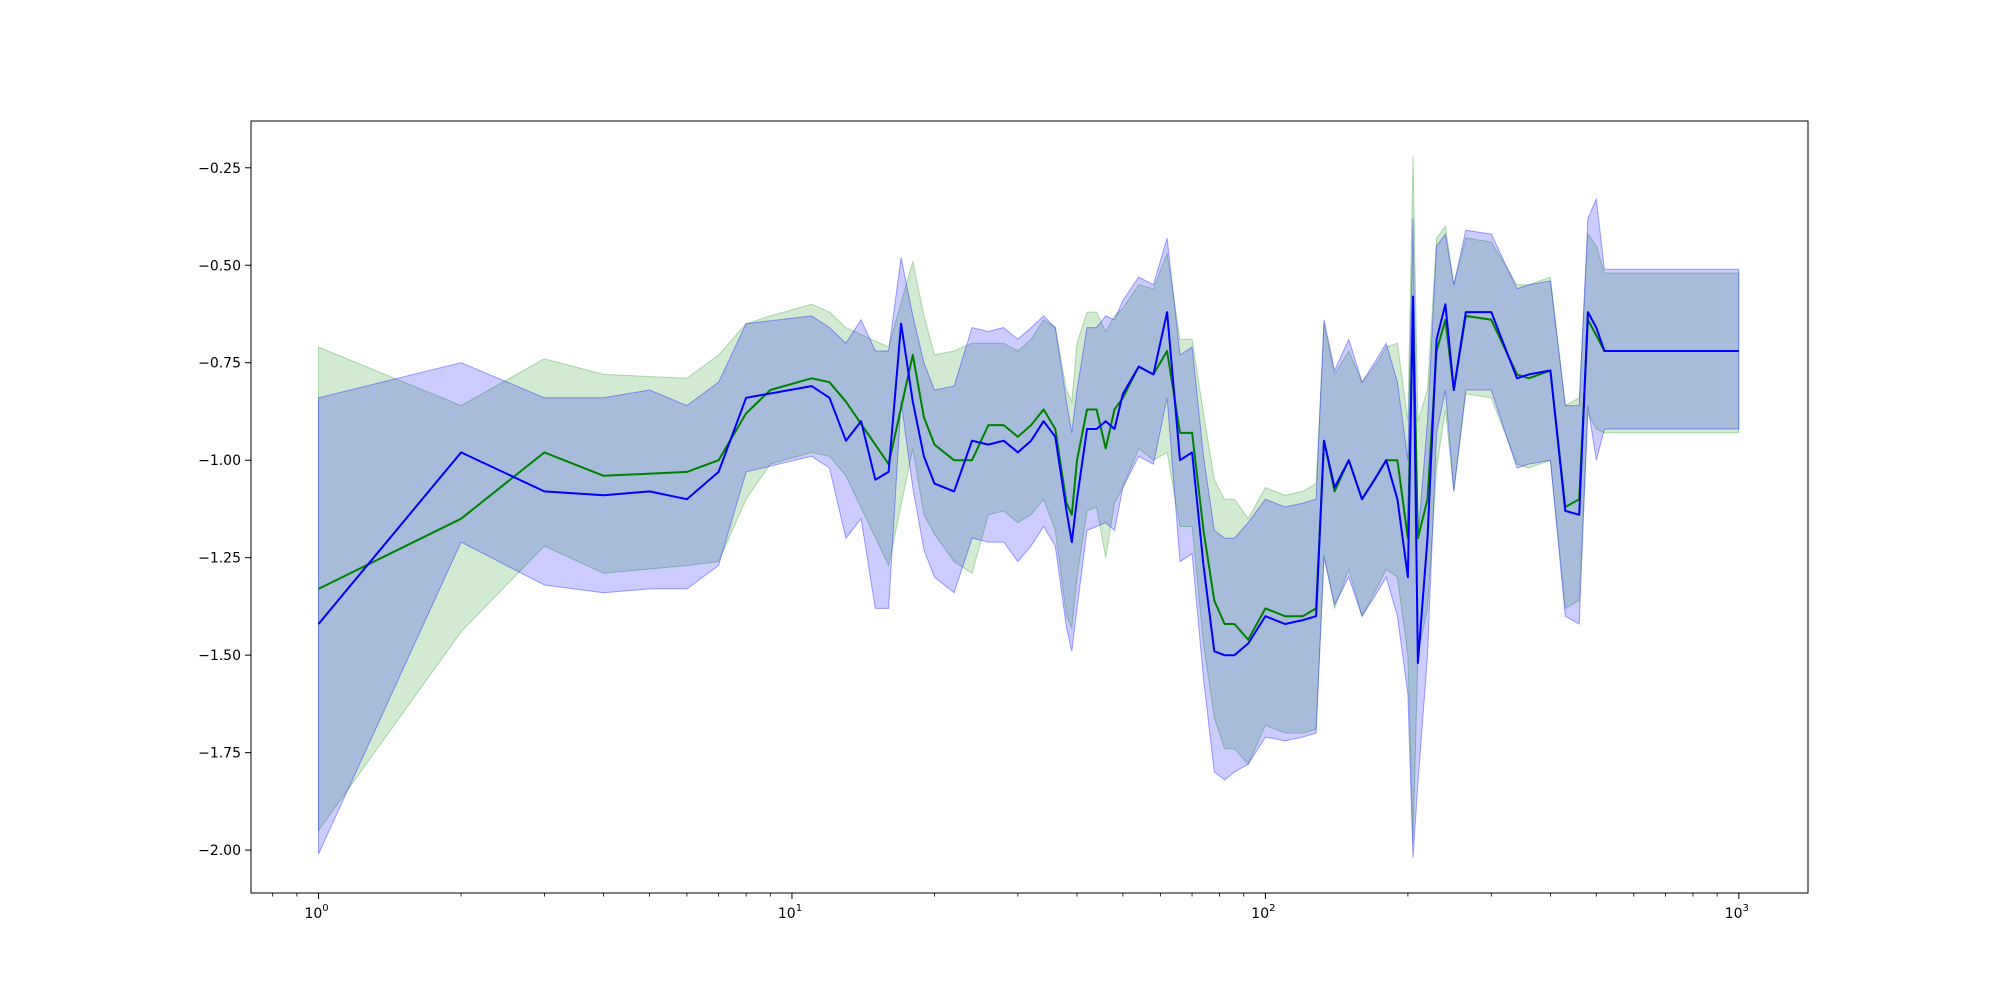 This screenshot has width=2000, height=1000. Describe the element at coordinates (219, 559) in the screenshot. I see `y-tick-label: −1.25` at that location.